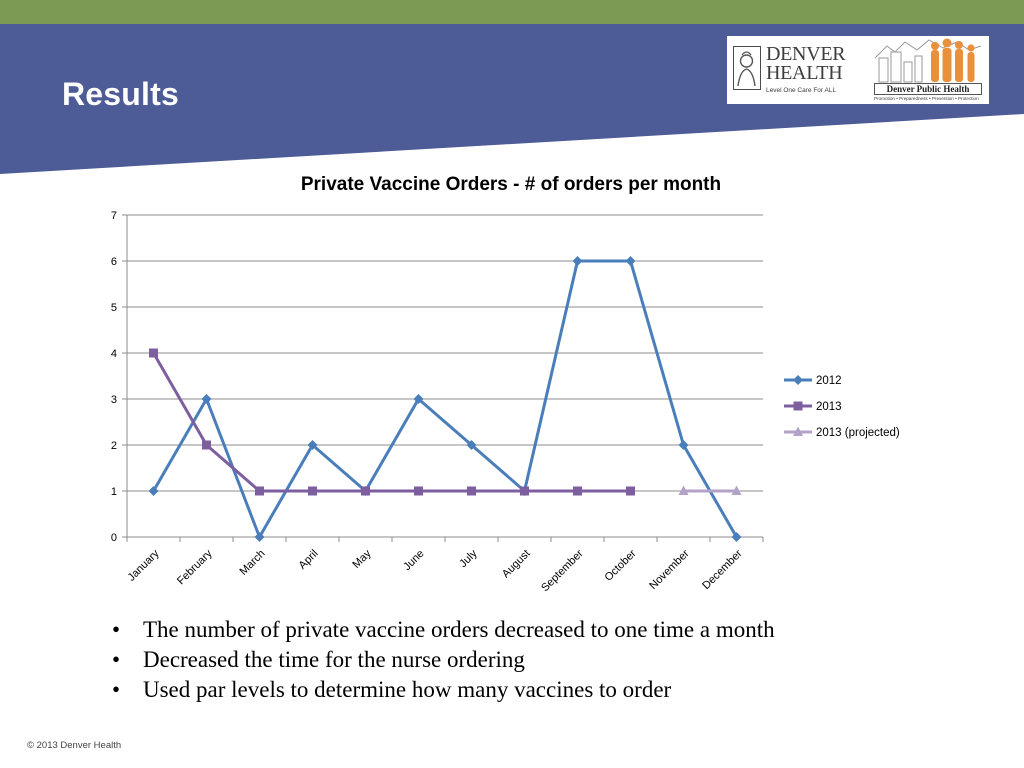 The width and height of the screenshot is (1024, 768). What do you see at coordinates (114, 308) in the screenshot?
I see `y-tick-label: 5` at bounding box center [114, 308].